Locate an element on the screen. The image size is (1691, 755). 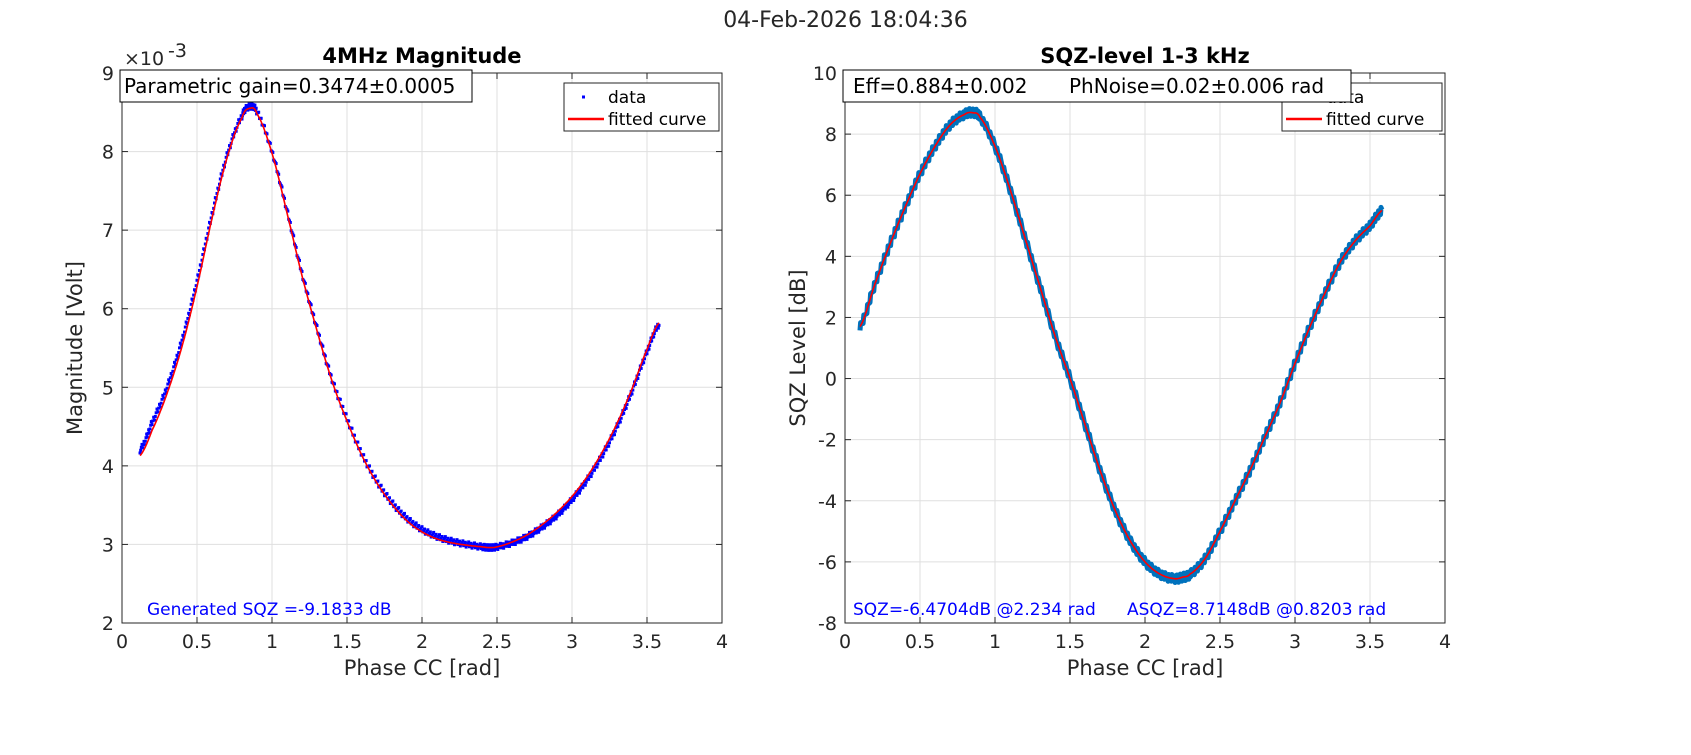
x-tick-label: 0 is located at coordinates (845, 642).